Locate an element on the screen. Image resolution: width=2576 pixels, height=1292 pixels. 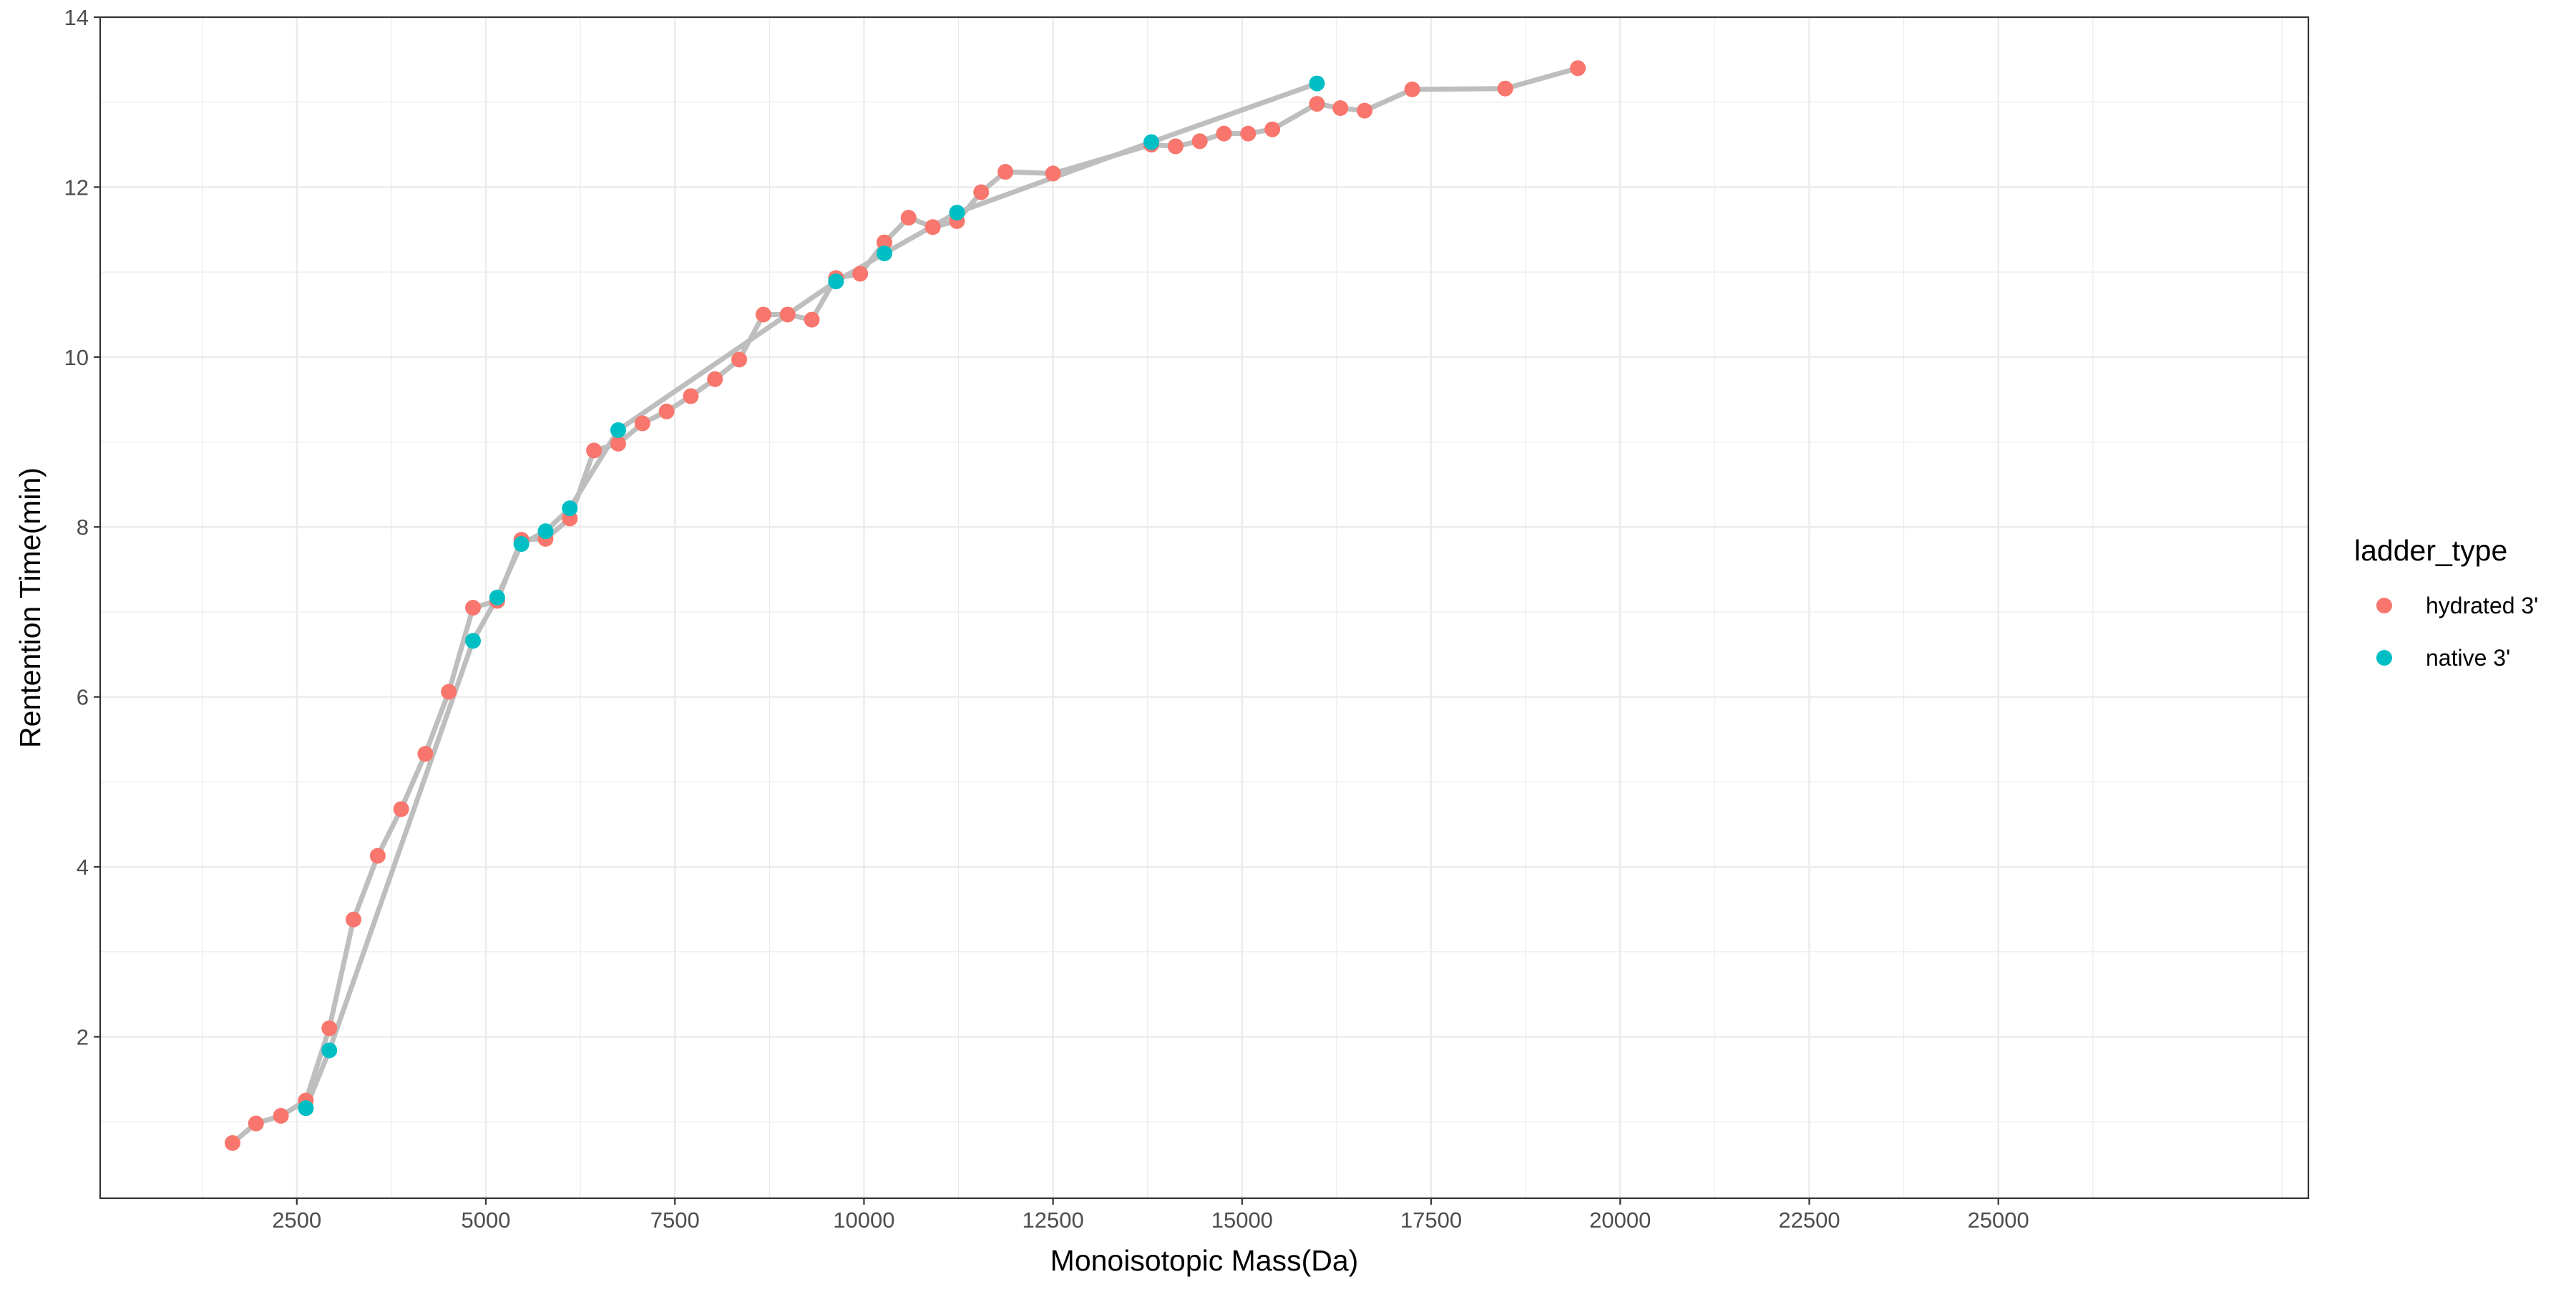
x-tick-label: 17500 is located at coordinates (1431, 1220).